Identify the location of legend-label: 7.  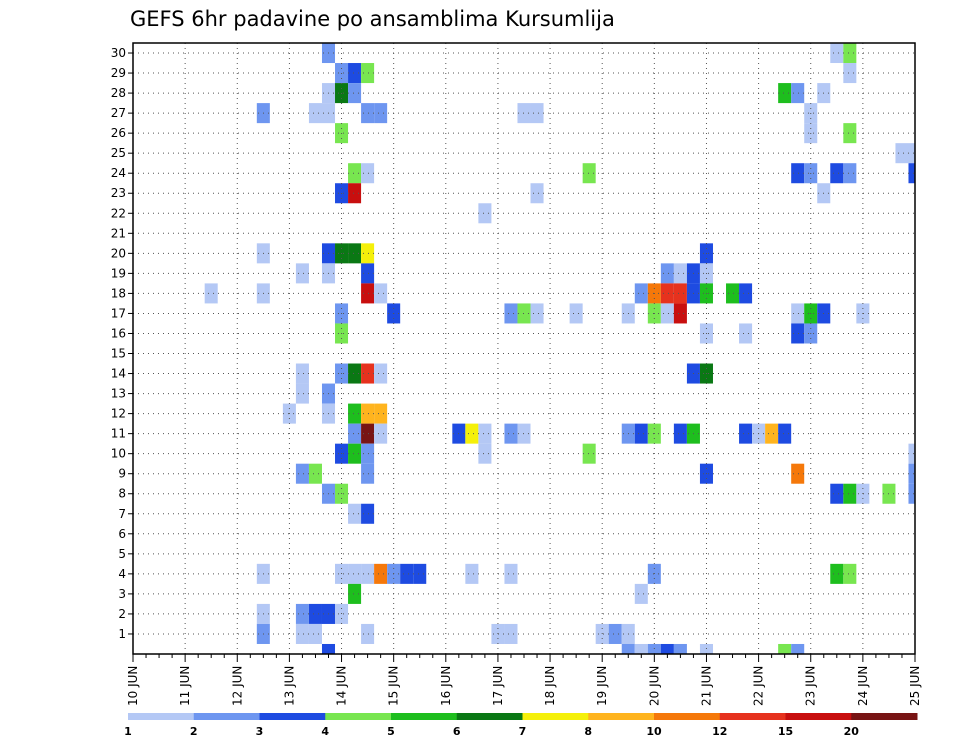
(523, 731).